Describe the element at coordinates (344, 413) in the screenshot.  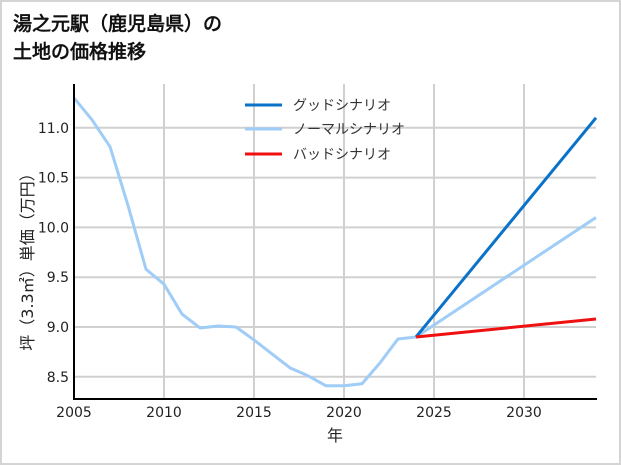
I see `x-tick-label: 2020` at that location.